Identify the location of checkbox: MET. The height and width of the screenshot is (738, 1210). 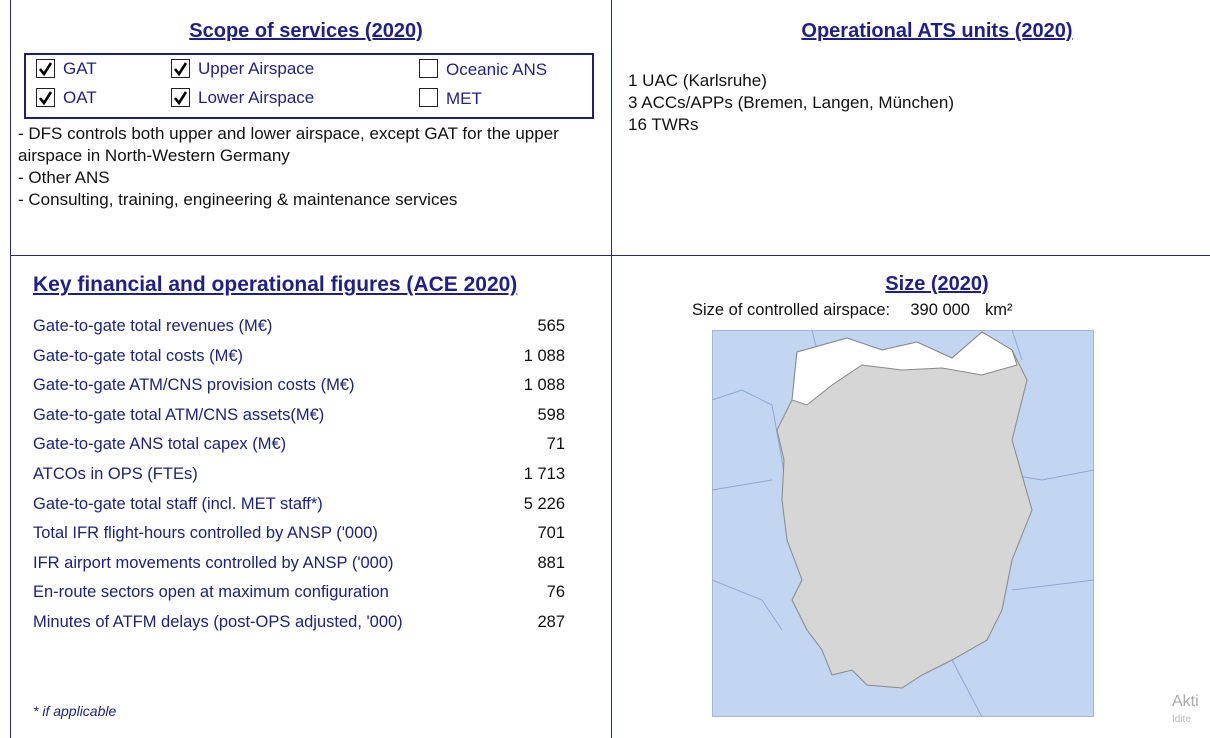
(450, 98).